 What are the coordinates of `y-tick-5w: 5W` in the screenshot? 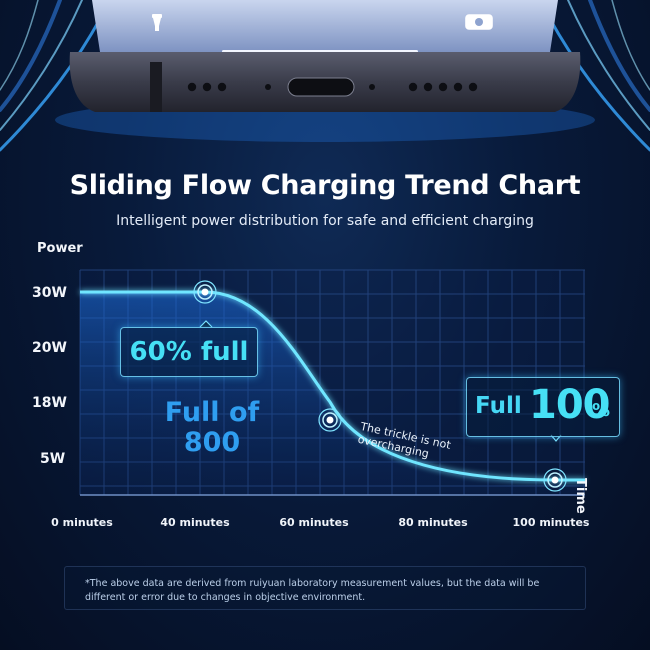 It's located at (53, 459).